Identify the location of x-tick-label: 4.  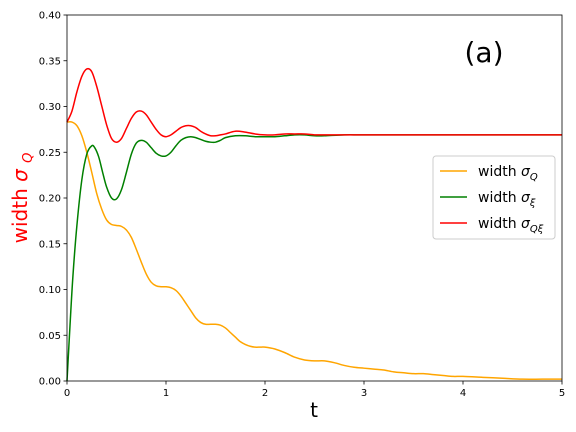
(463, 393).